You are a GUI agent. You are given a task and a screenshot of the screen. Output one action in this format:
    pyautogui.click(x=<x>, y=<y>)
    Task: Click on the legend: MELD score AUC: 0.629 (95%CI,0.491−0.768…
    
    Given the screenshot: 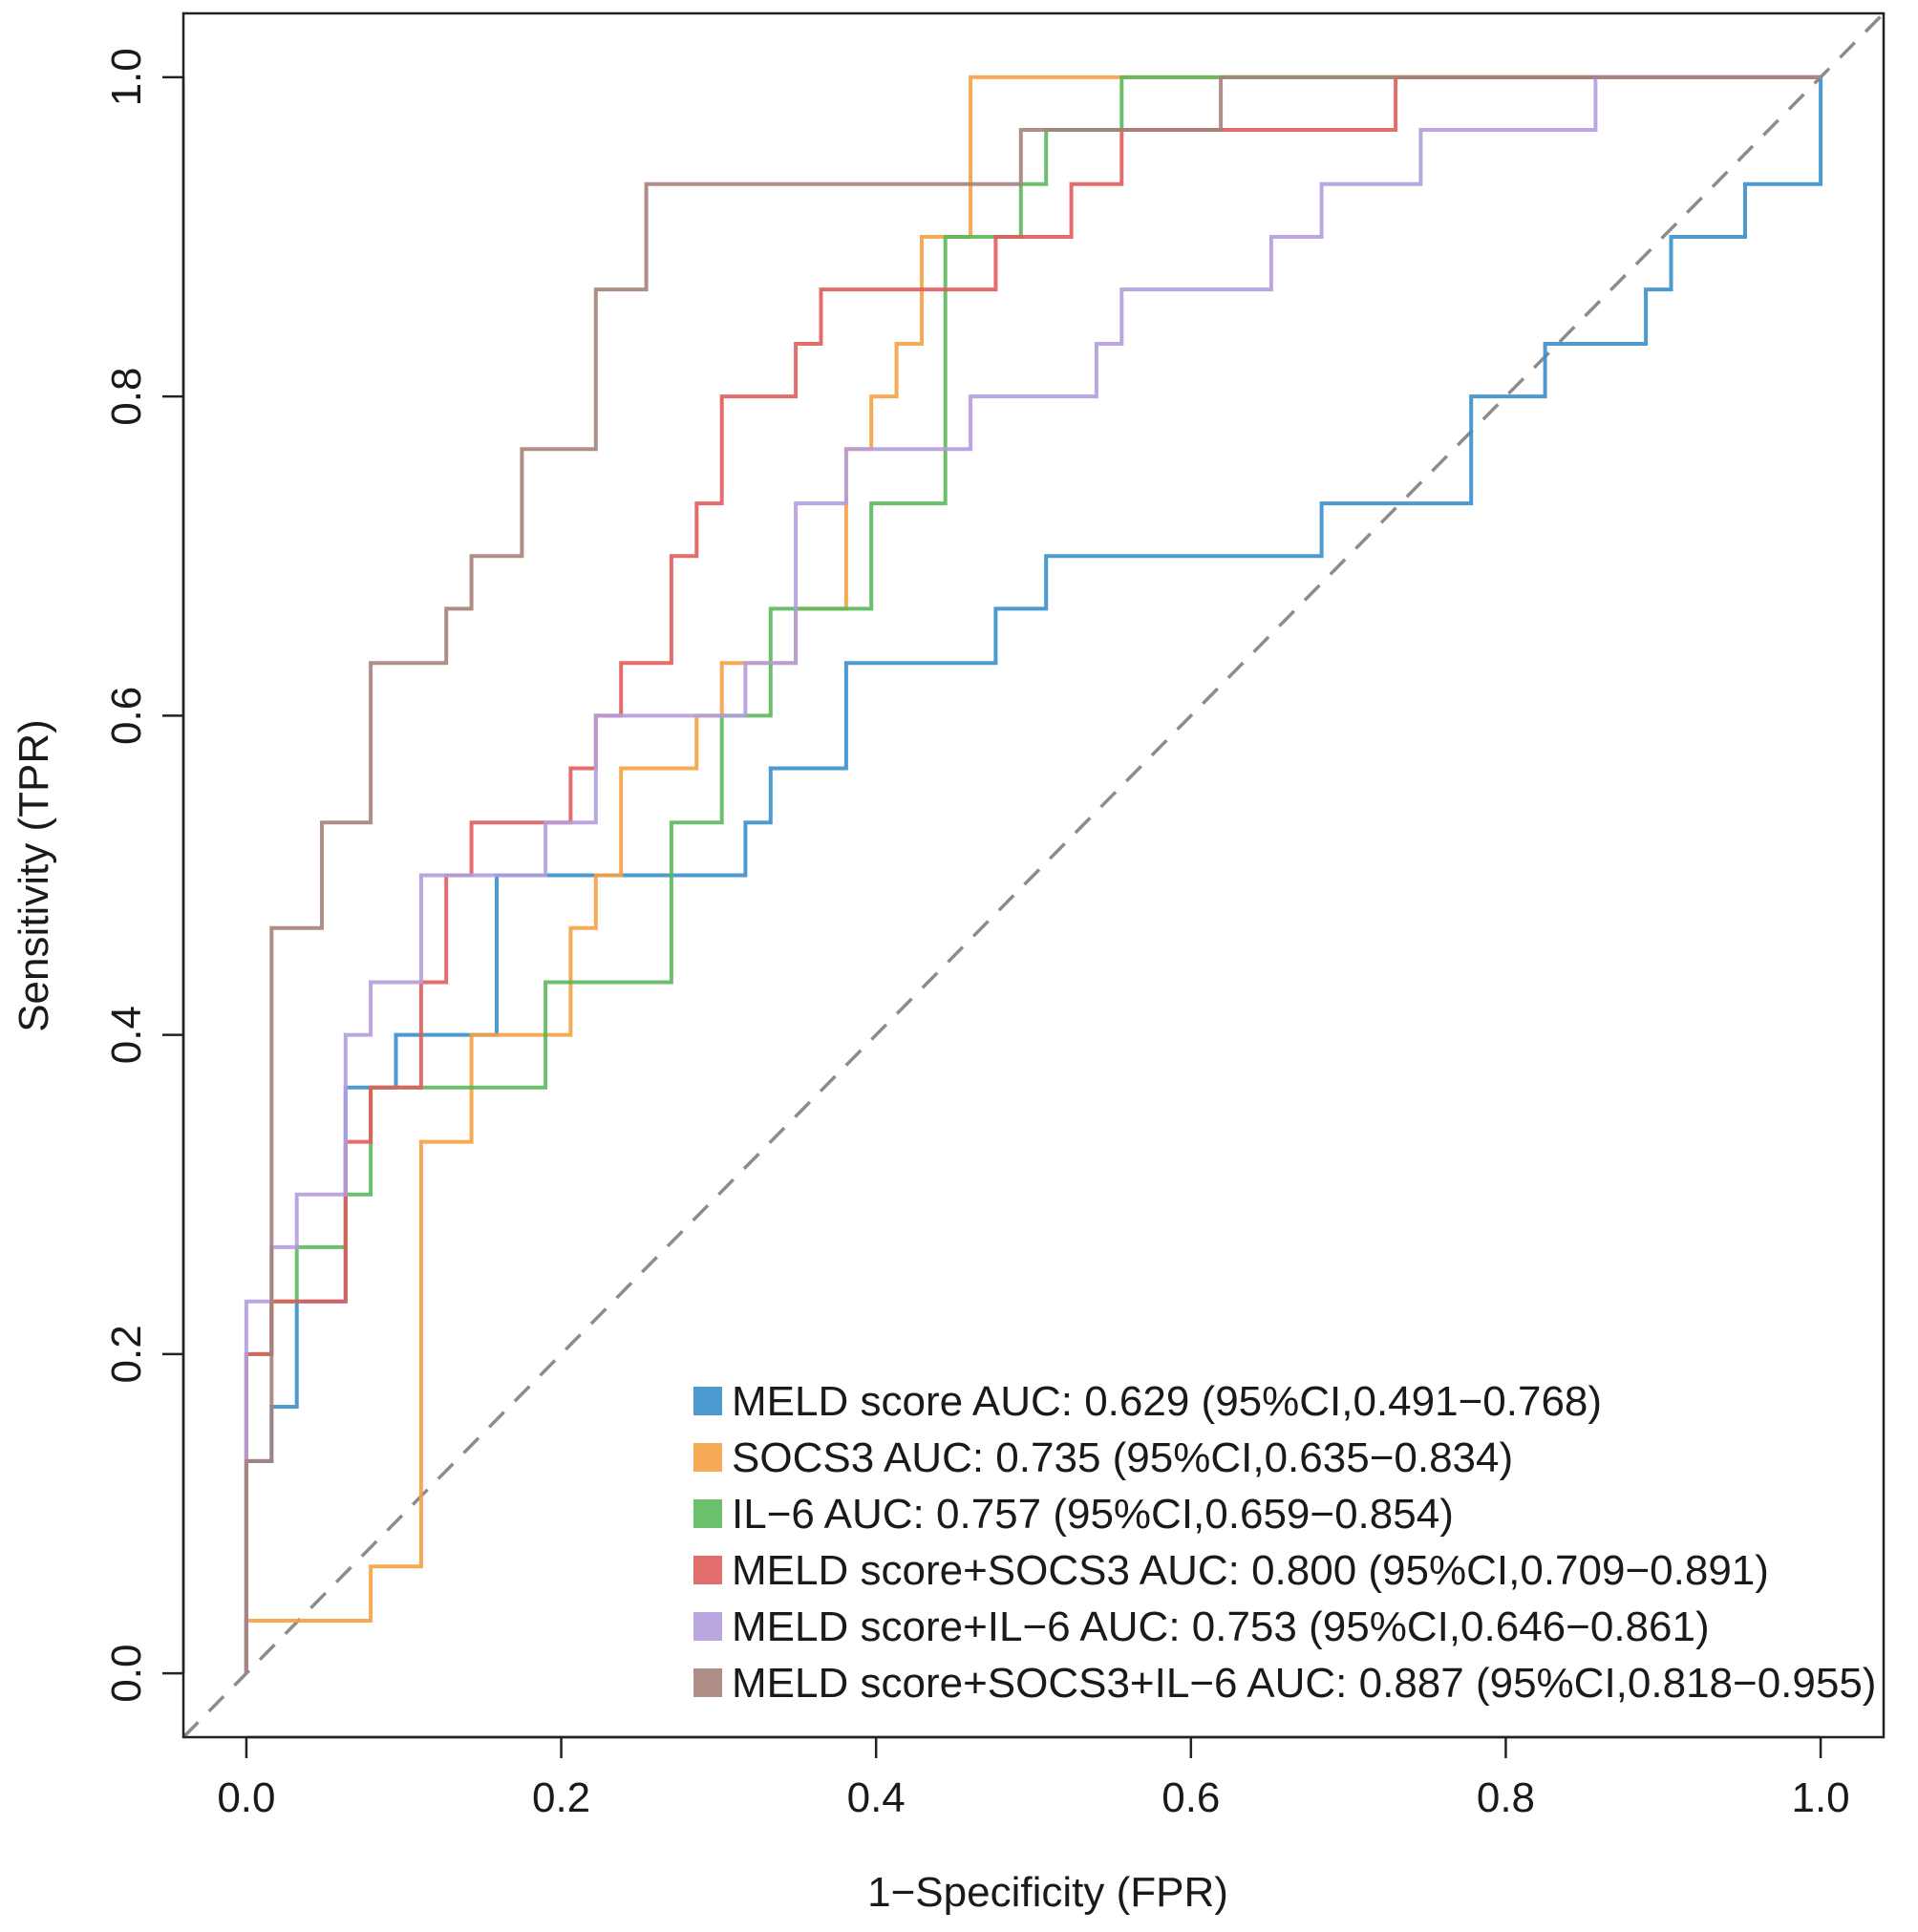 What is the action you would take?
    pyautogui.click(x=1284, y=1542)
    